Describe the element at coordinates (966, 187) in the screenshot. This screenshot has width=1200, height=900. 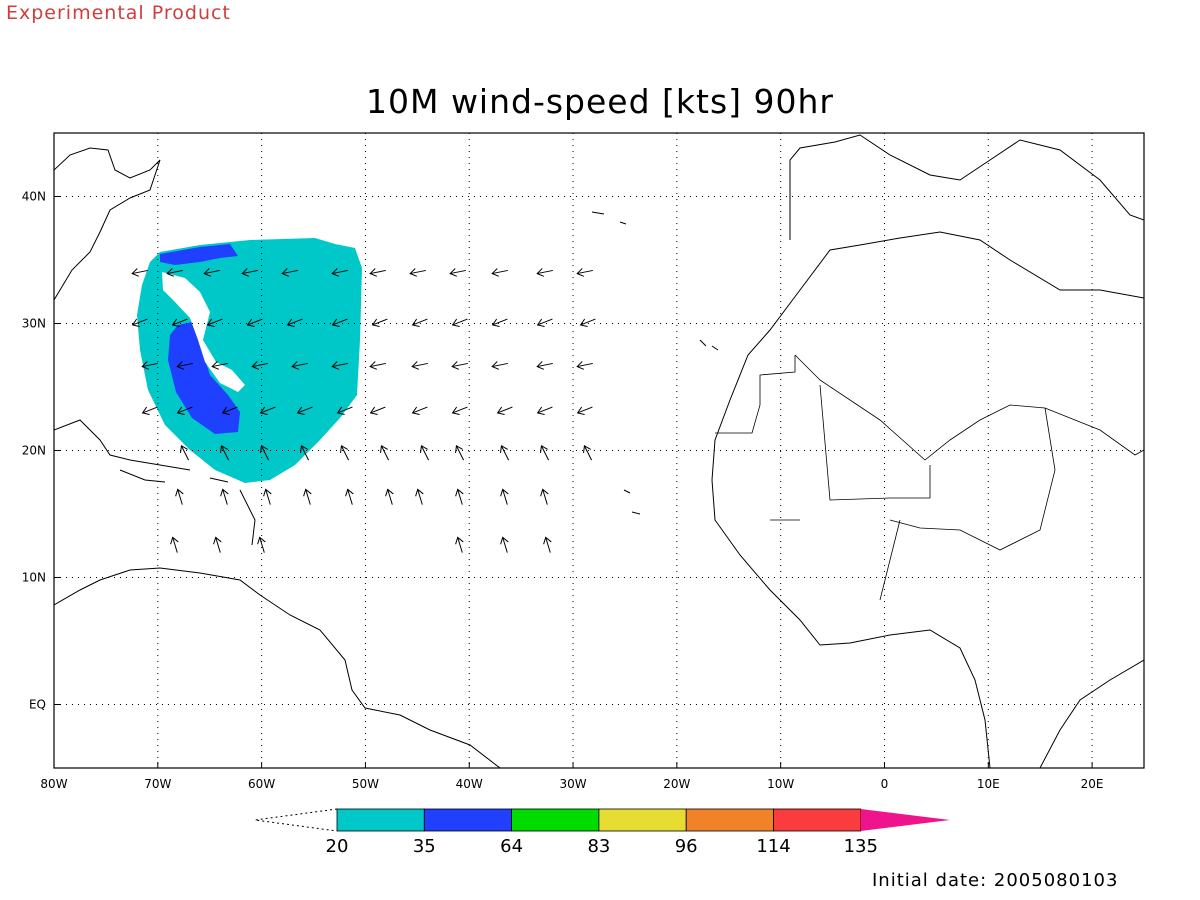
I see `coastline-iberia-europe` at that location.